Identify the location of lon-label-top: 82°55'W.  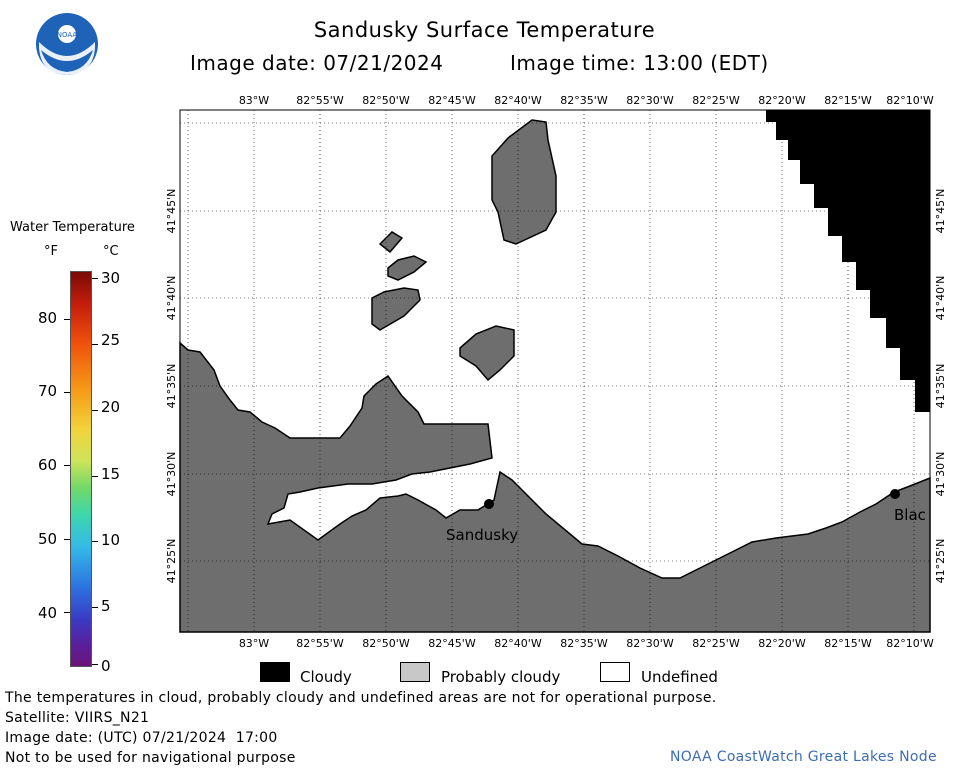
(320, 100).